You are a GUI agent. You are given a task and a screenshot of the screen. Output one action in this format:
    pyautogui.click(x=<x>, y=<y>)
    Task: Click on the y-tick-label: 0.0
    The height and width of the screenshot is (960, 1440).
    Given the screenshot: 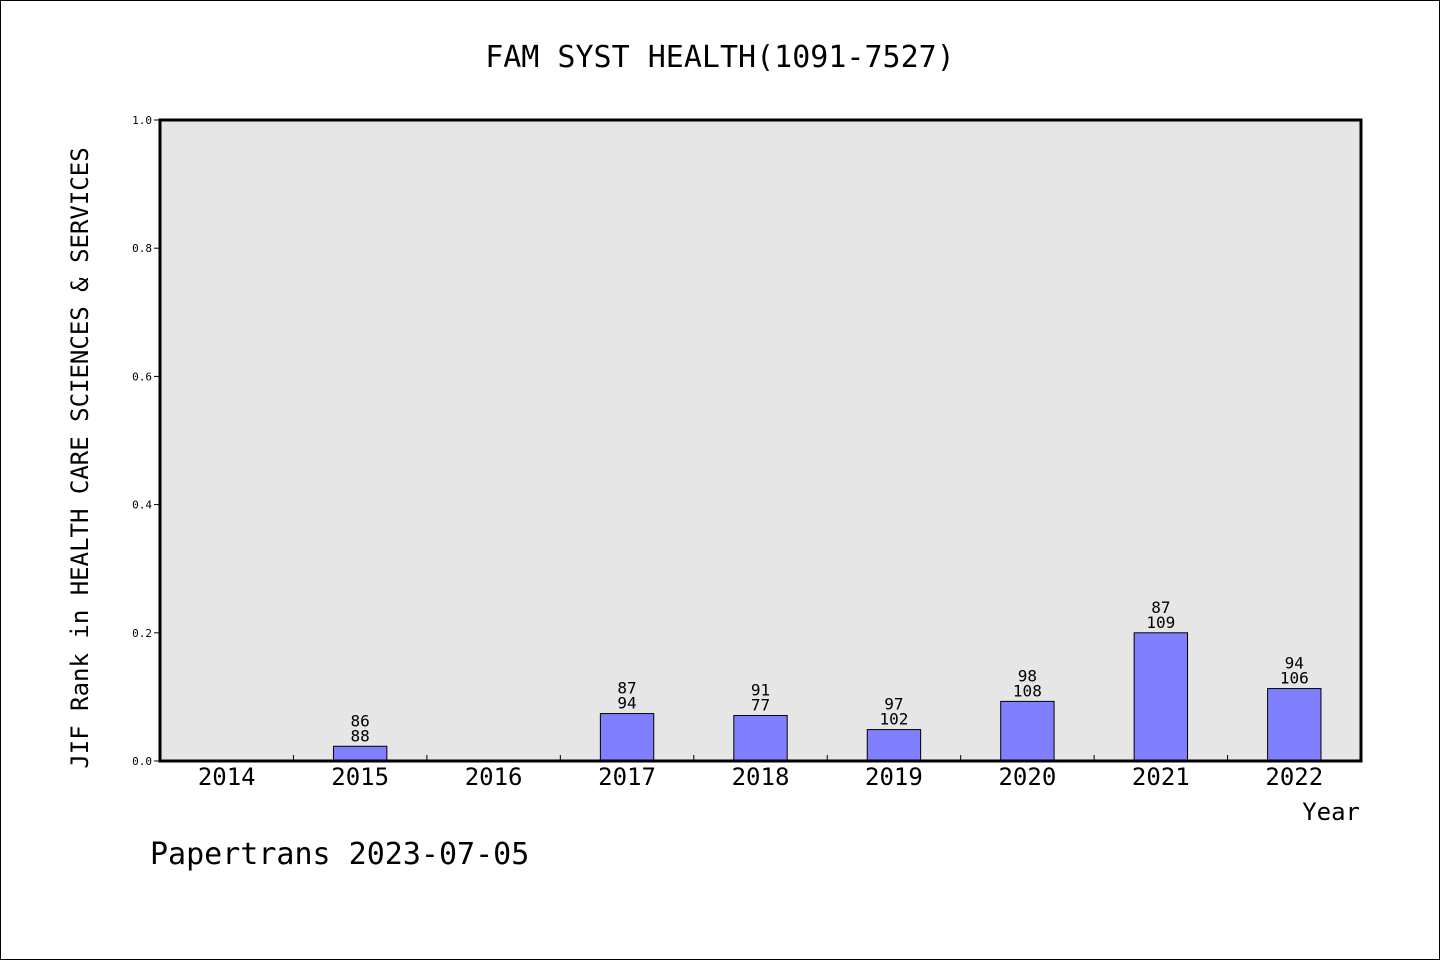 What is the action you would take?
    pyautogui.click(x=142, y=761)
    